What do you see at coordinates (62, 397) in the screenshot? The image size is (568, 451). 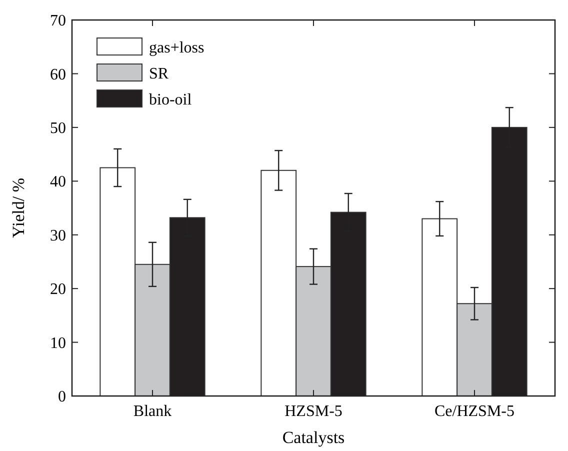 I see `y-tick-label: 0` at bounding box center [62, 397].